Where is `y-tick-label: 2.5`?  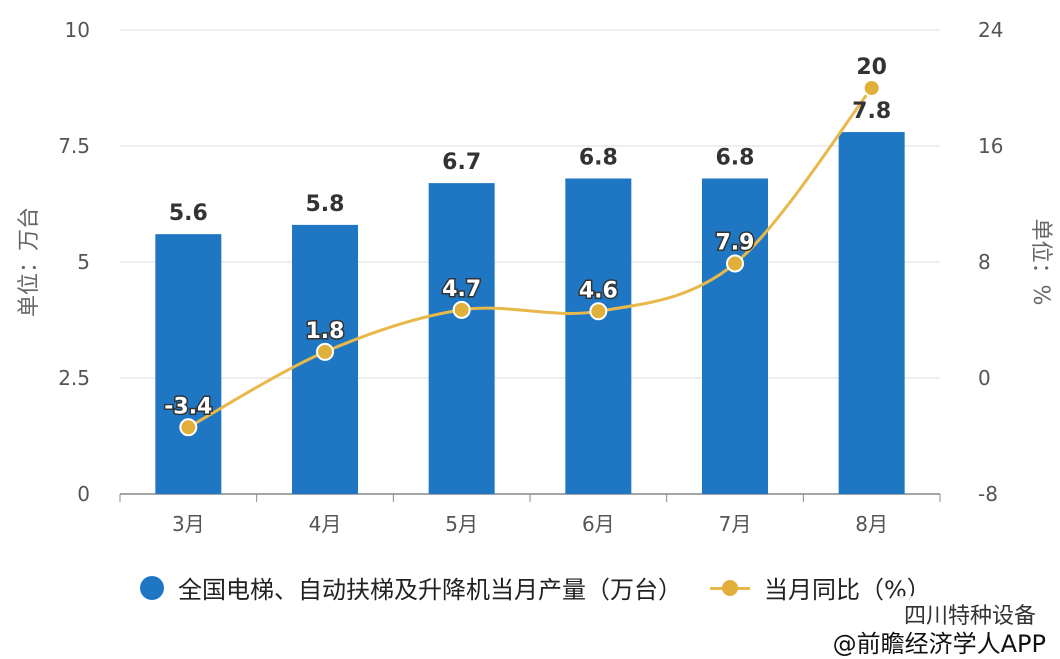 y-tick-label: 2.5 is located at coordinates (74, 378).